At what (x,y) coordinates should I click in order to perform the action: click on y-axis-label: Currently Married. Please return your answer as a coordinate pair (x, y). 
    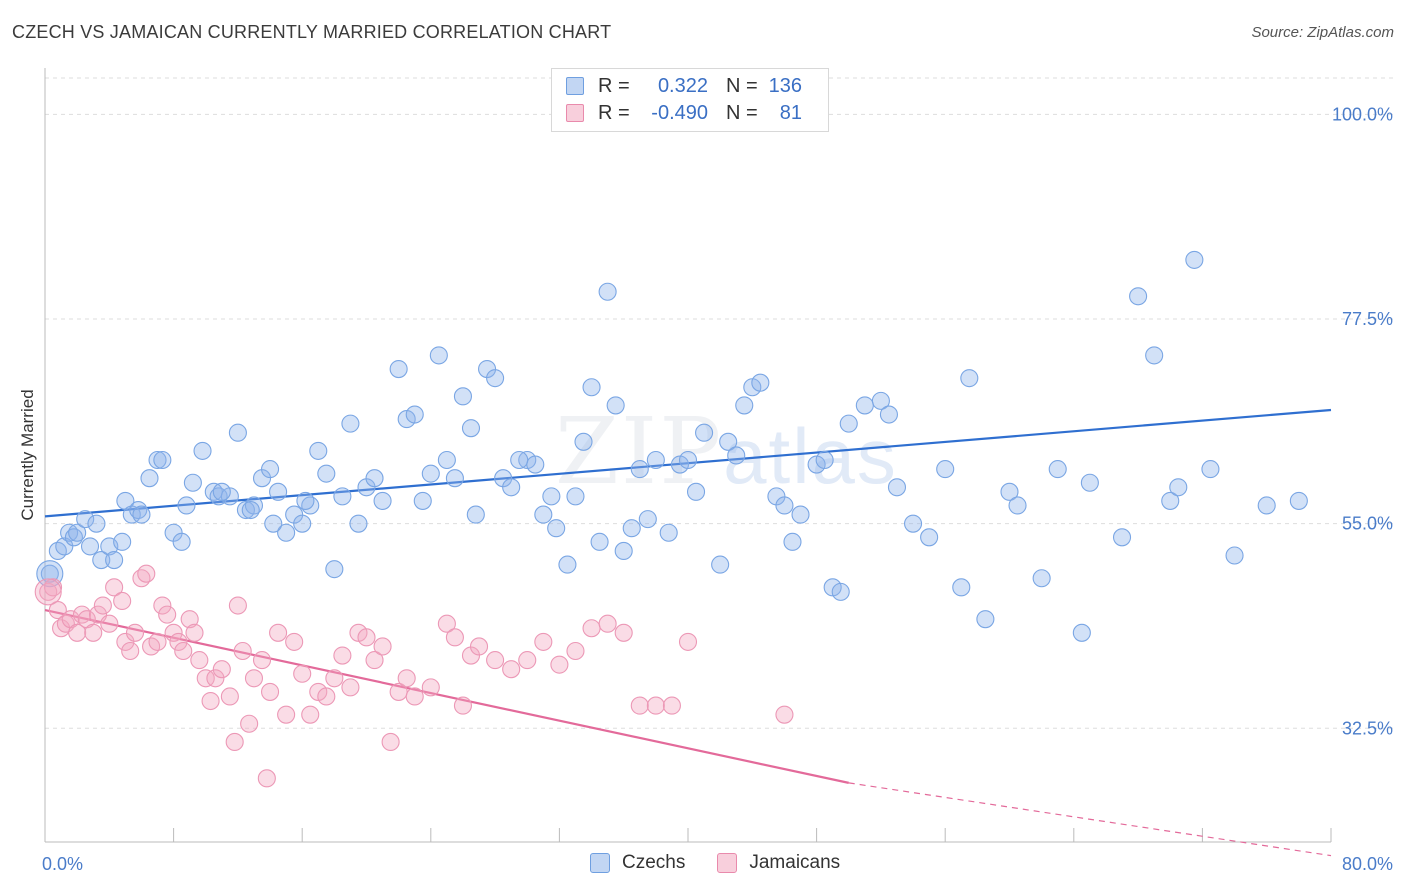
    Looking at the image, I should click on (27, 454).